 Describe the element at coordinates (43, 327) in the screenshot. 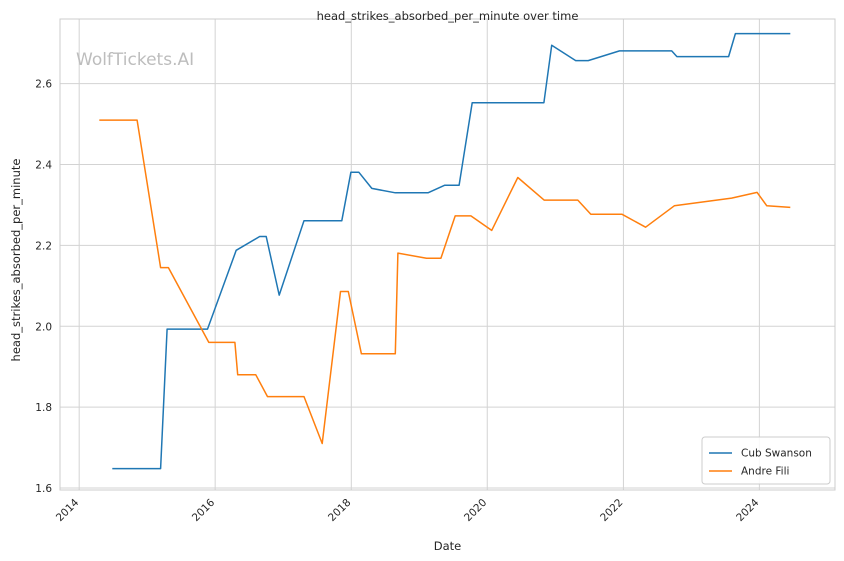

I see `y-tick-label: 2.0` at that location.